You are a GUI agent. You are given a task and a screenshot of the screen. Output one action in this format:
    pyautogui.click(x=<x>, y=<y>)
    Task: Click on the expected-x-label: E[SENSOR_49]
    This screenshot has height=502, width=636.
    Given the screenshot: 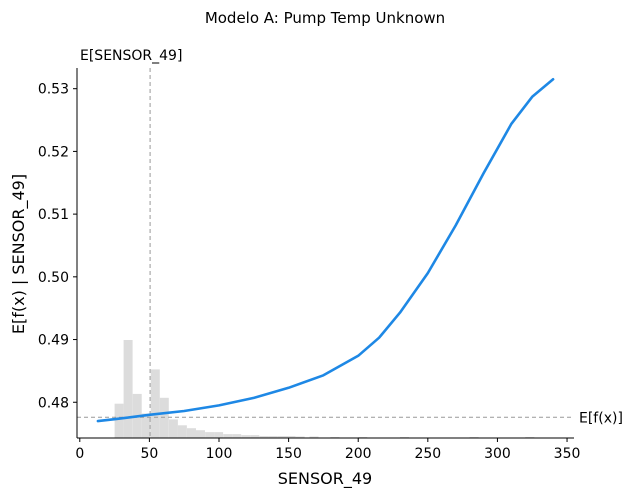 What is the action you would take?
    pyautogui.click(x=131, y=56)
    